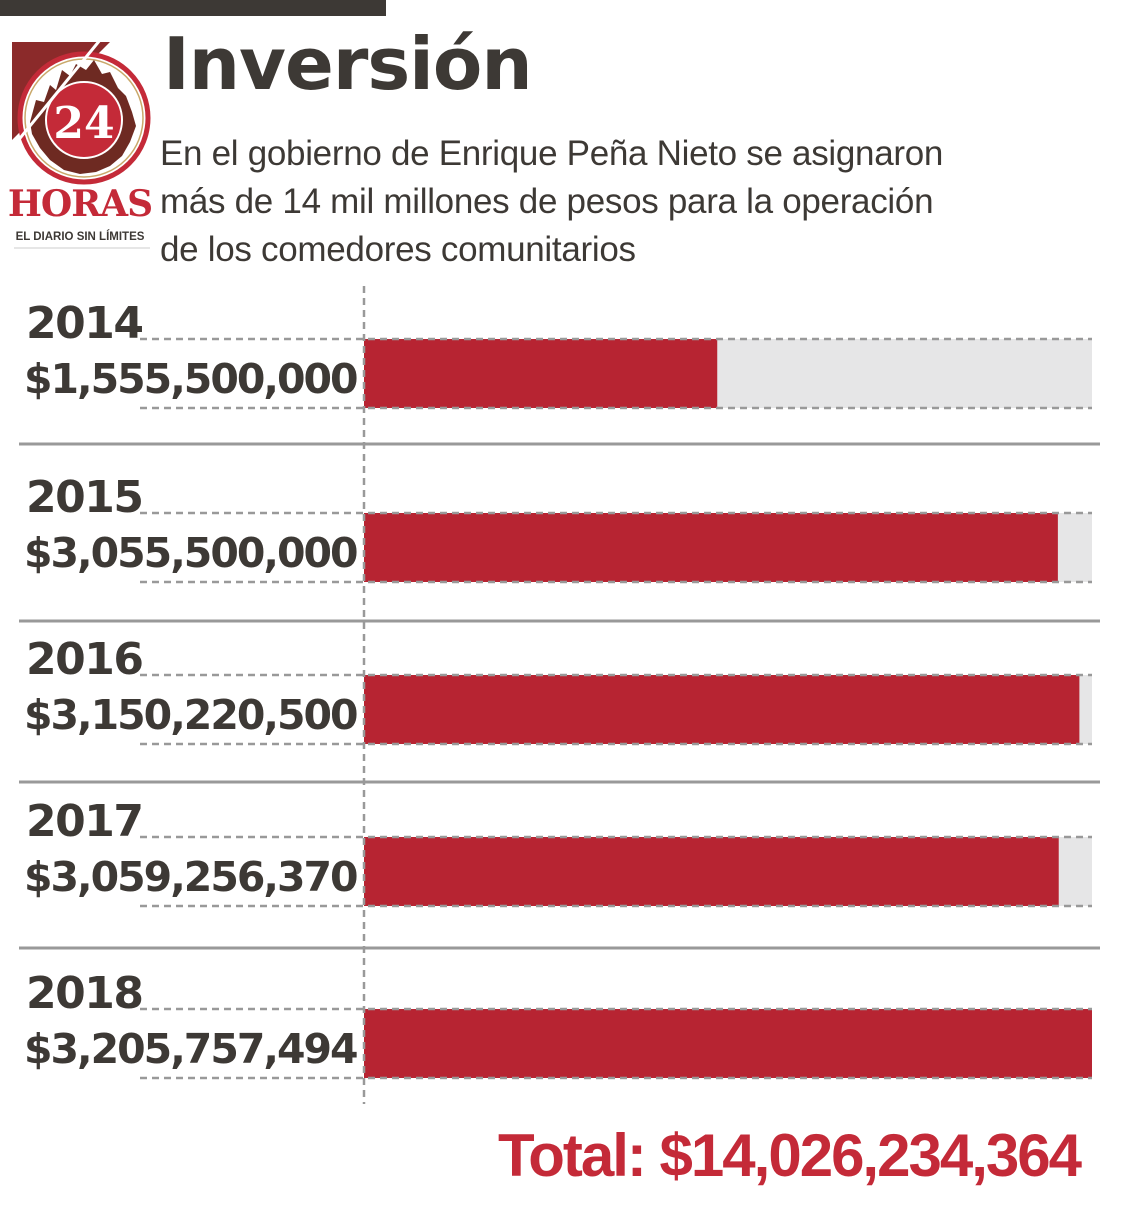 The width and height of the screenshot is (1126, 1214). What do you see at coordinates (190, 877) in the screenshot?
I see `amount-label: $3,059,256,370` at bounding box center [190, 877].